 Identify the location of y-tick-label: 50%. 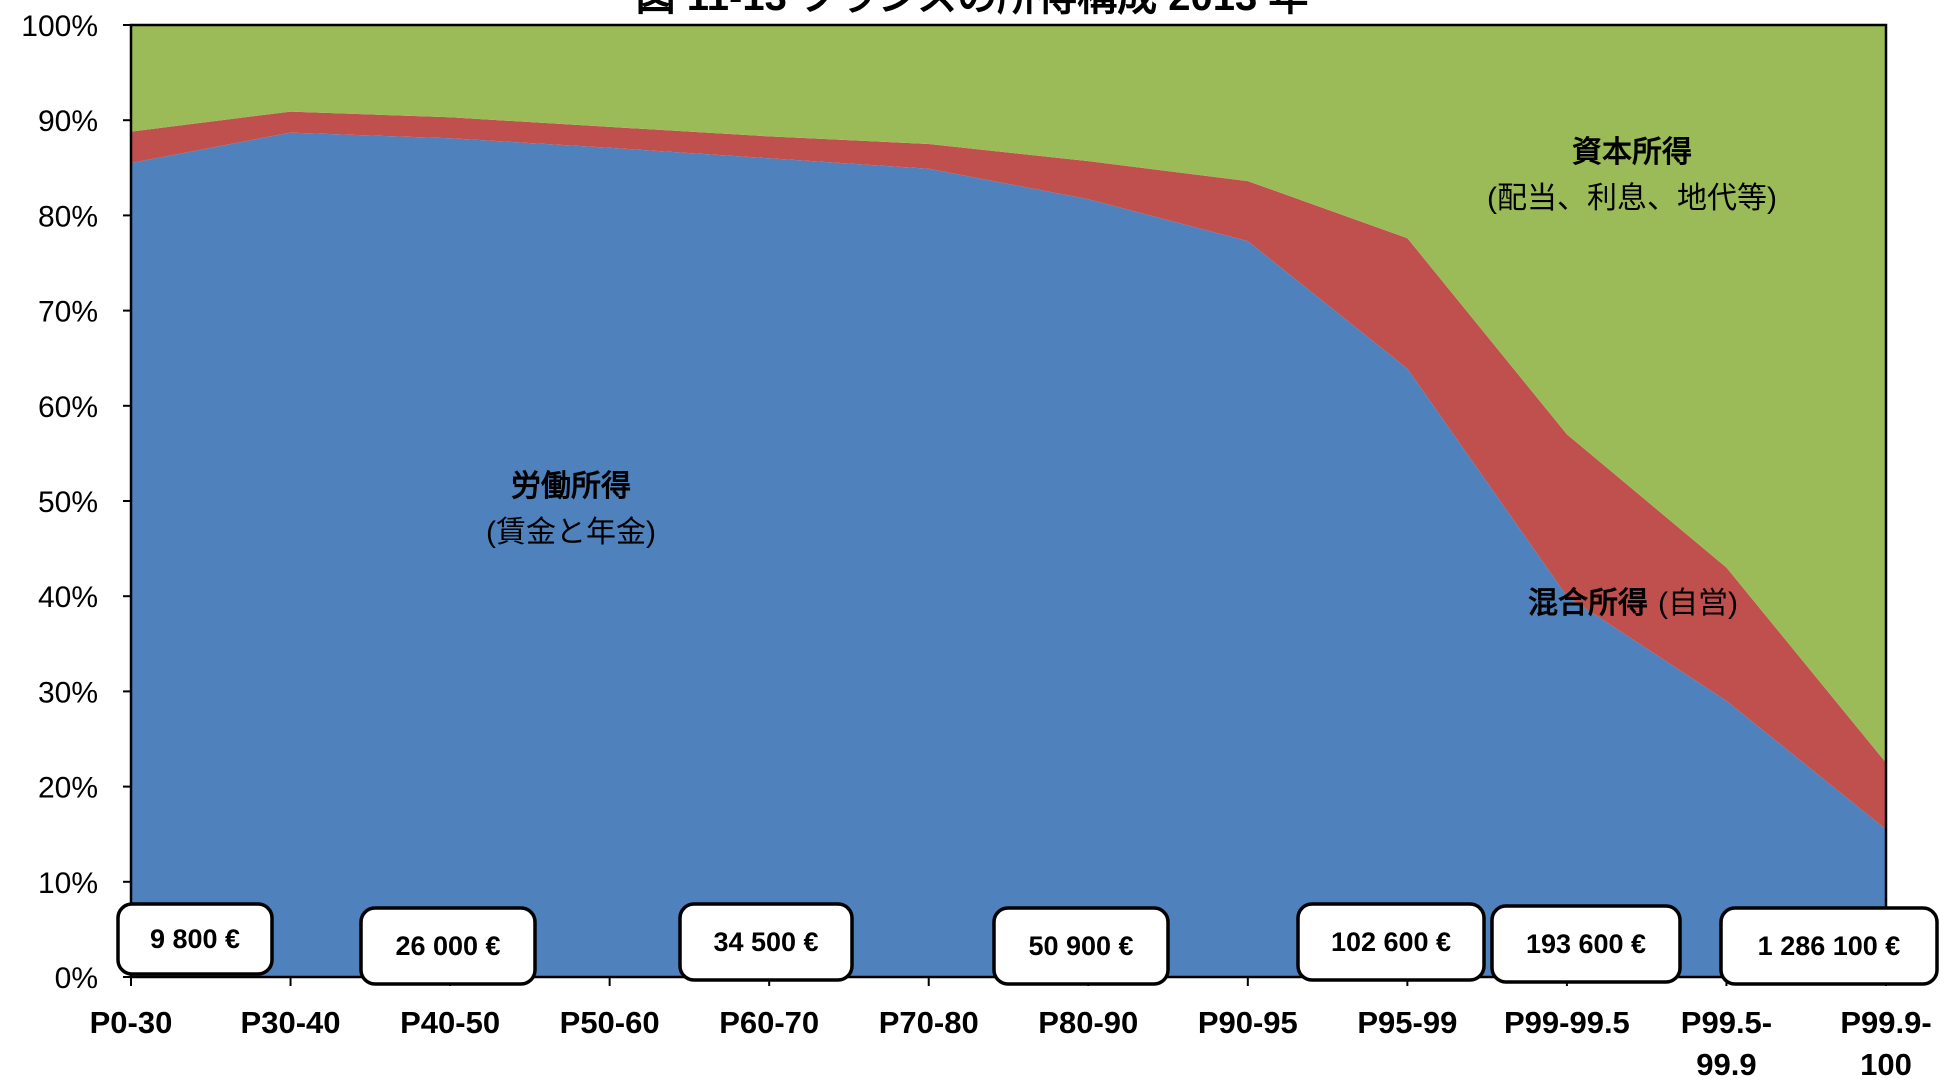
(68, 502).